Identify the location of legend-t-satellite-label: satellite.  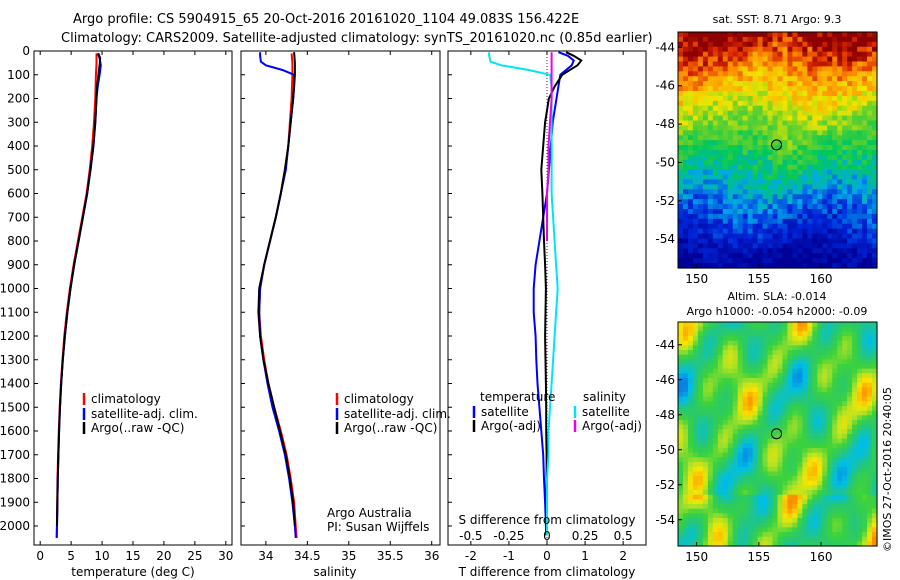
(505, 412).